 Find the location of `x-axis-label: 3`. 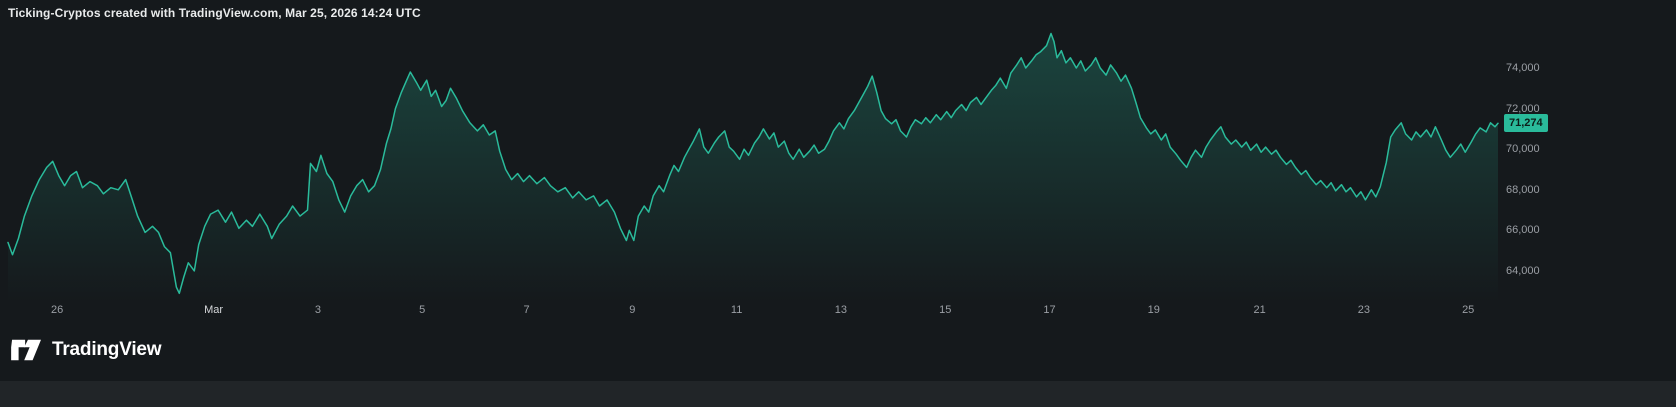

x-axis-label: 3 is located at coordinates (317, 310).